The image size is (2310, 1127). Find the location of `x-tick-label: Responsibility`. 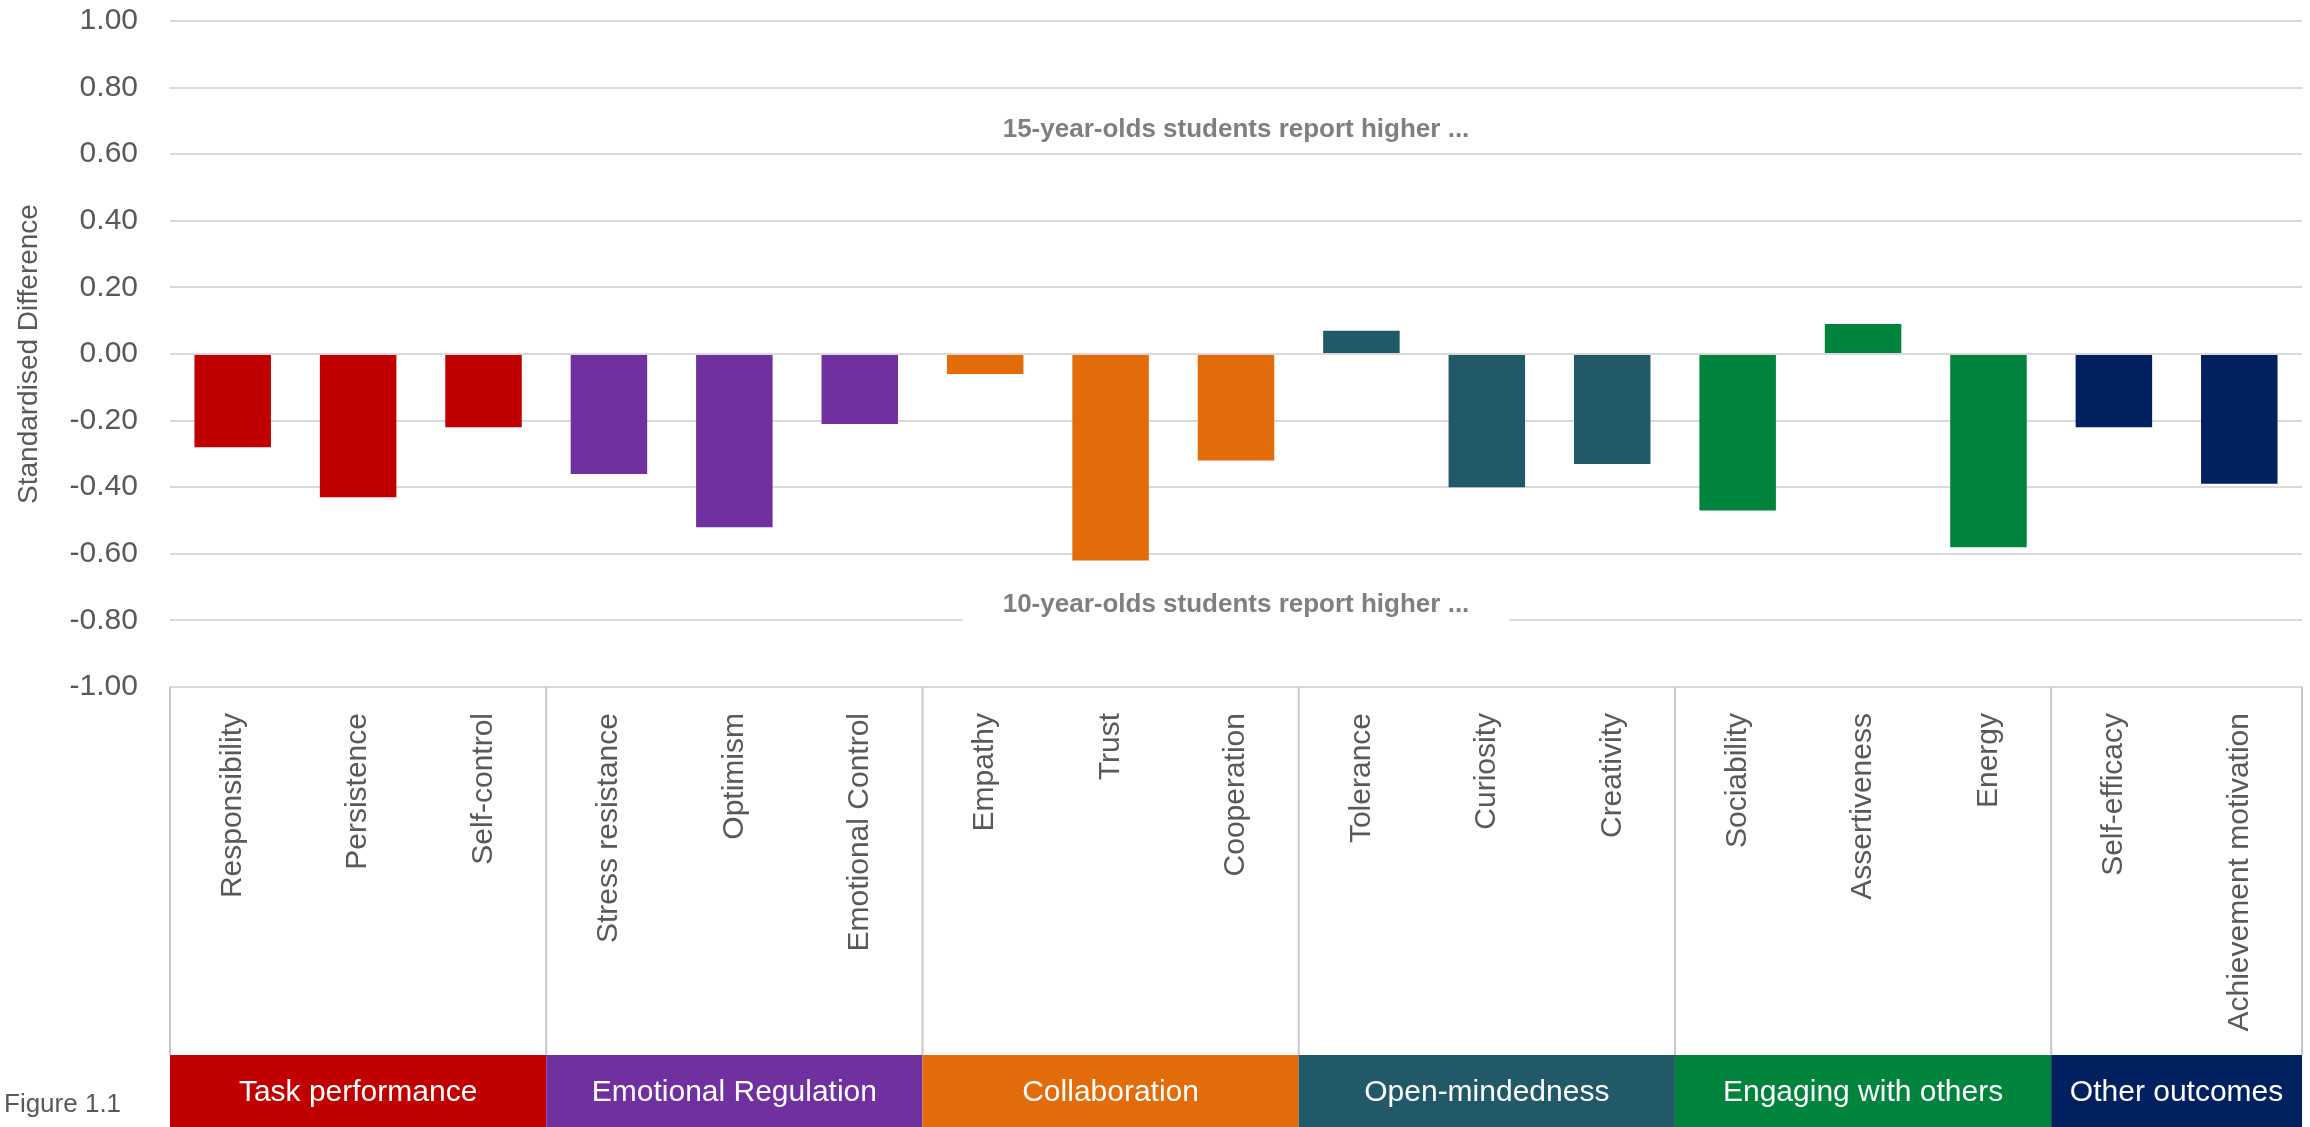

x-tick-label: Responsibility is located at coordinates (230, 806).